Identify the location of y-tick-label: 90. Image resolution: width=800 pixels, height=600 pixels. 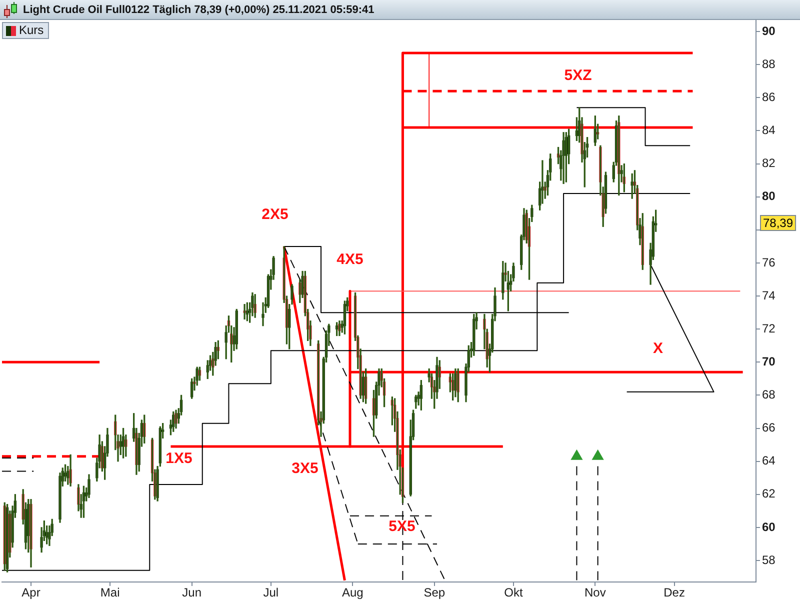
(769, 31).